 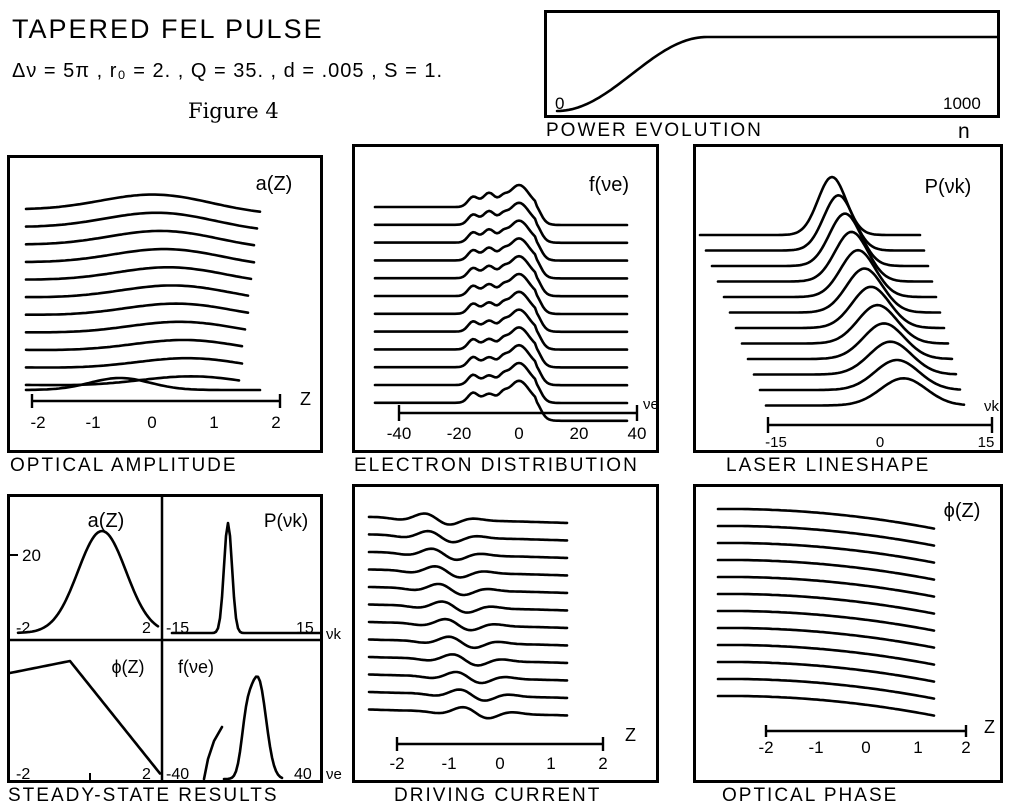 I want to click on electron-function-label: f(νe), so click(x=609, y=185).